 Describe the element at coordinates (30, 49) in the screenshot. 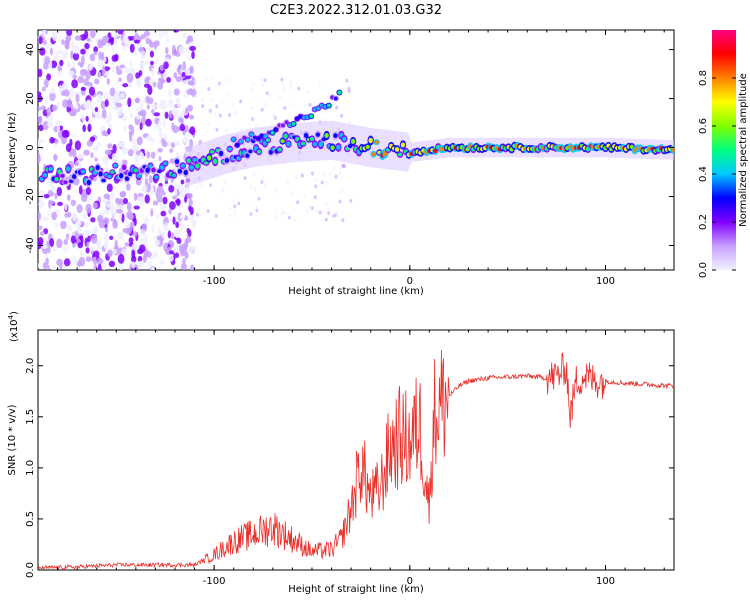

I see `y-tick-label: 40` at that location.